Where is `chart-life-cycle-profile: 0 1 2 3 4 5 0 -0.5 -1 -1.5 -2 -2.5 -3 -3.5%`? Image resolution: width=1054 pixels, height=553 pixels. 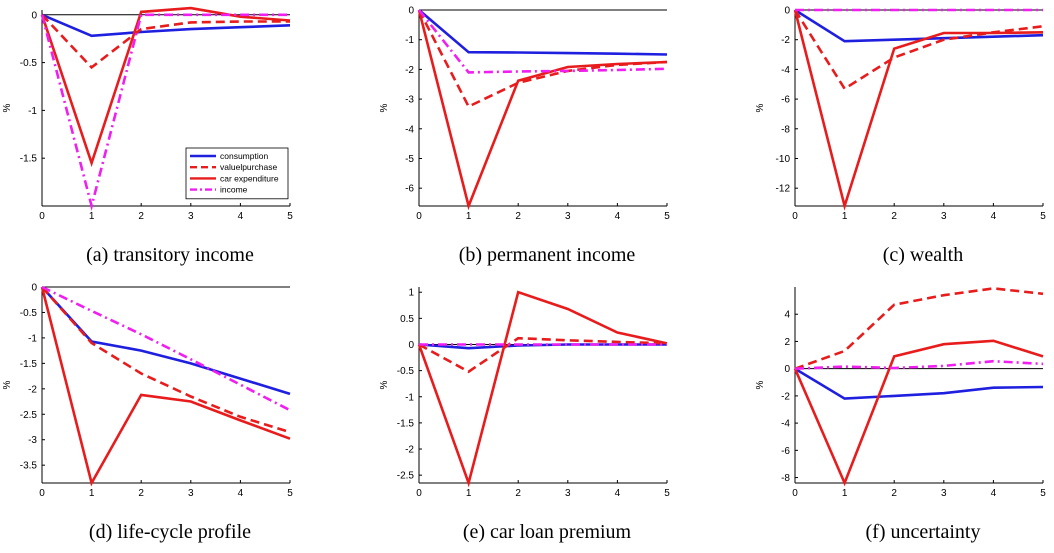
chart-life-cycle-profile: 0 1 2 3 4 5 0 -0.5 -1 -1.5 -2 -2.5 -3 -3.5% is located at coordinates (147, 391).